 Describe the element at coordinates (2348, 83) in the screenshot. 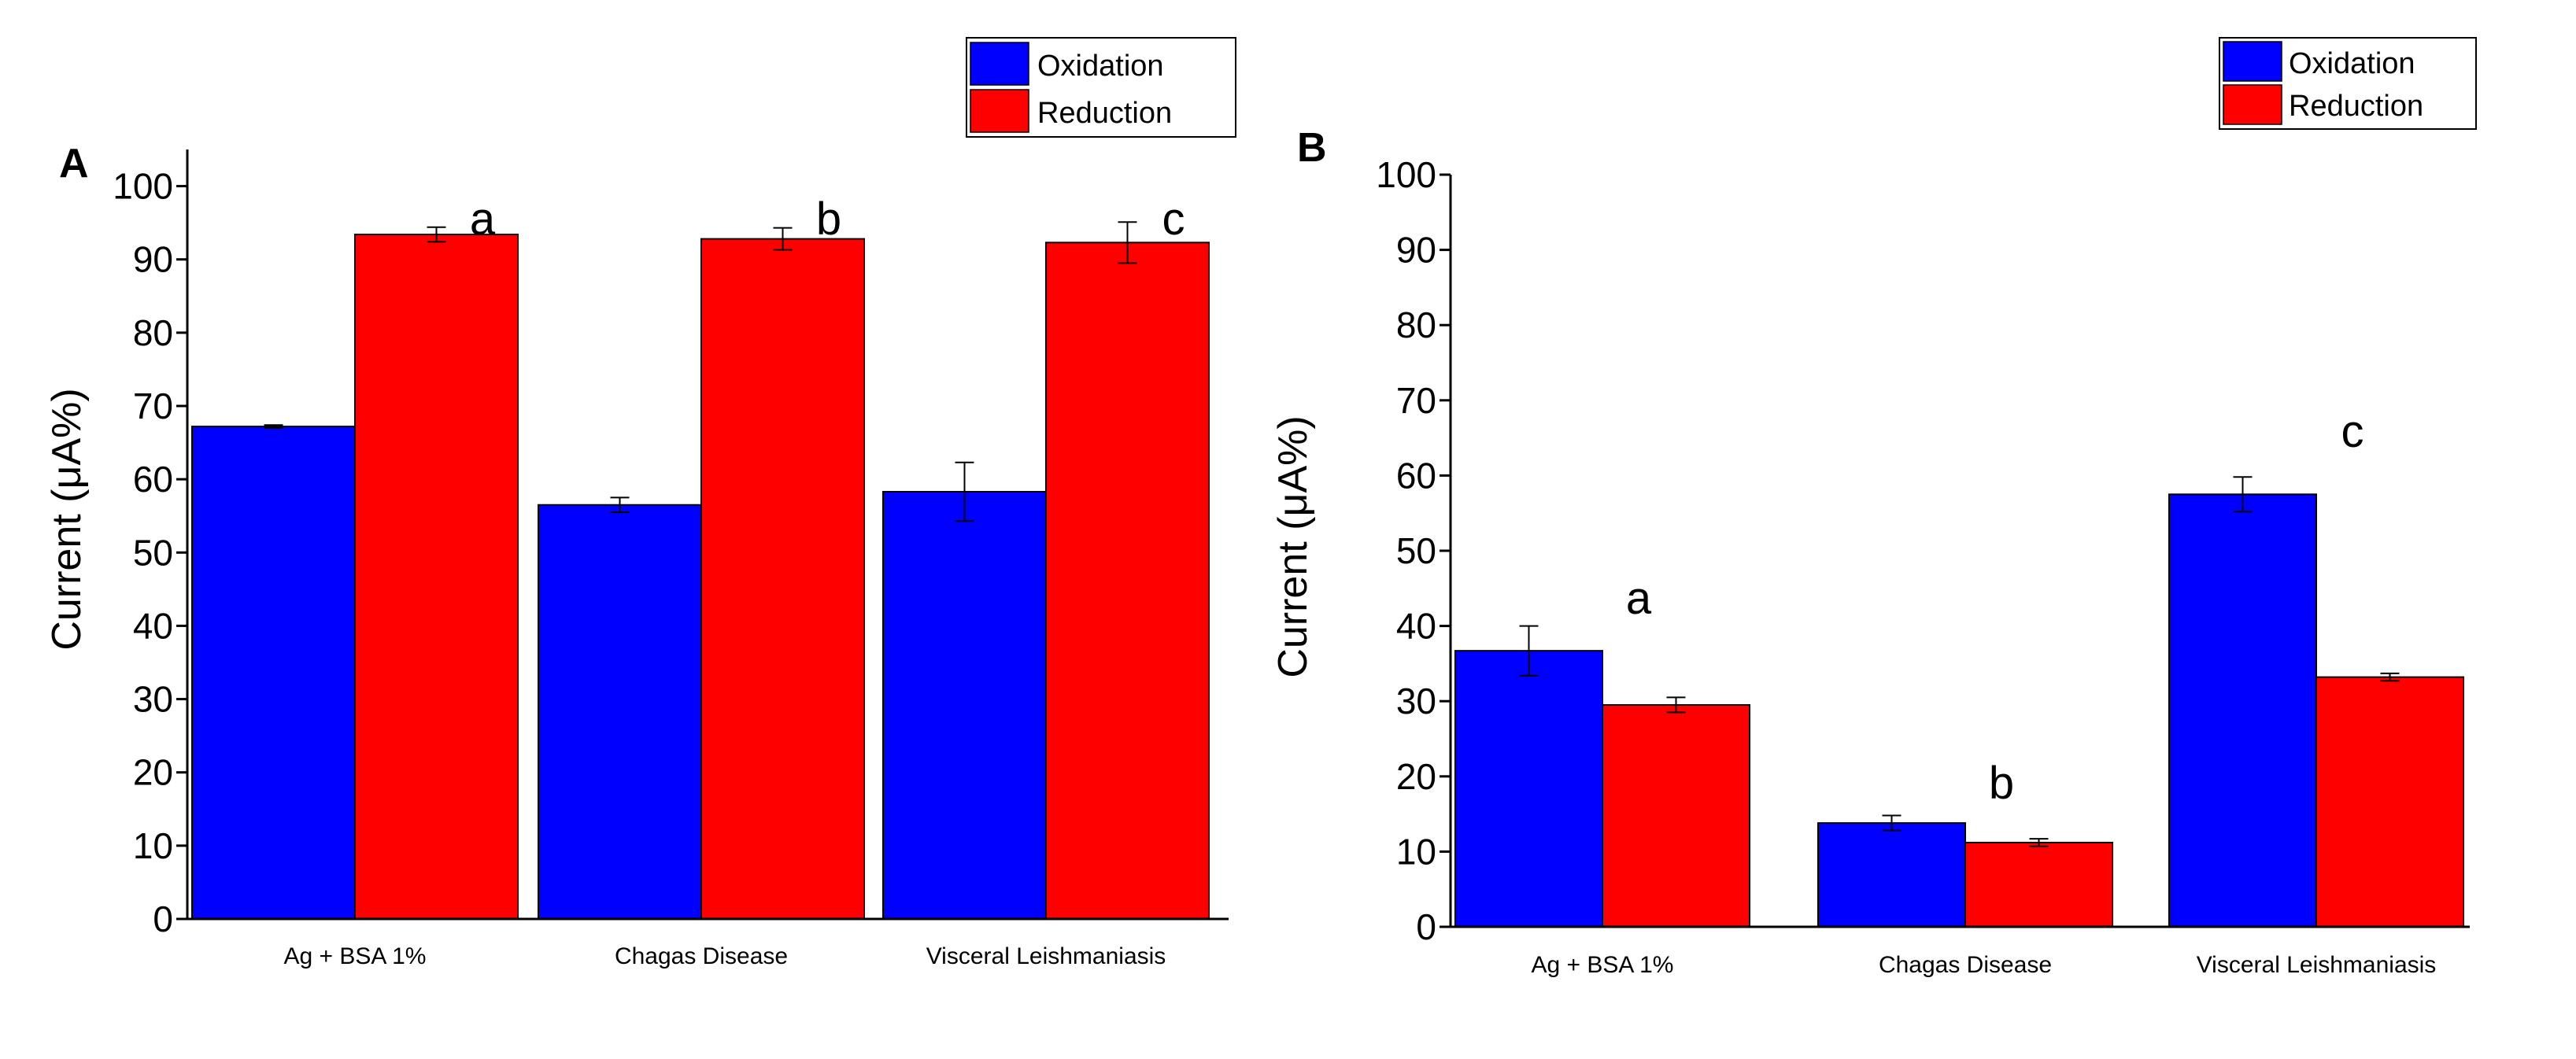

I see `legend-b: Oxidation Reduction` at that location.